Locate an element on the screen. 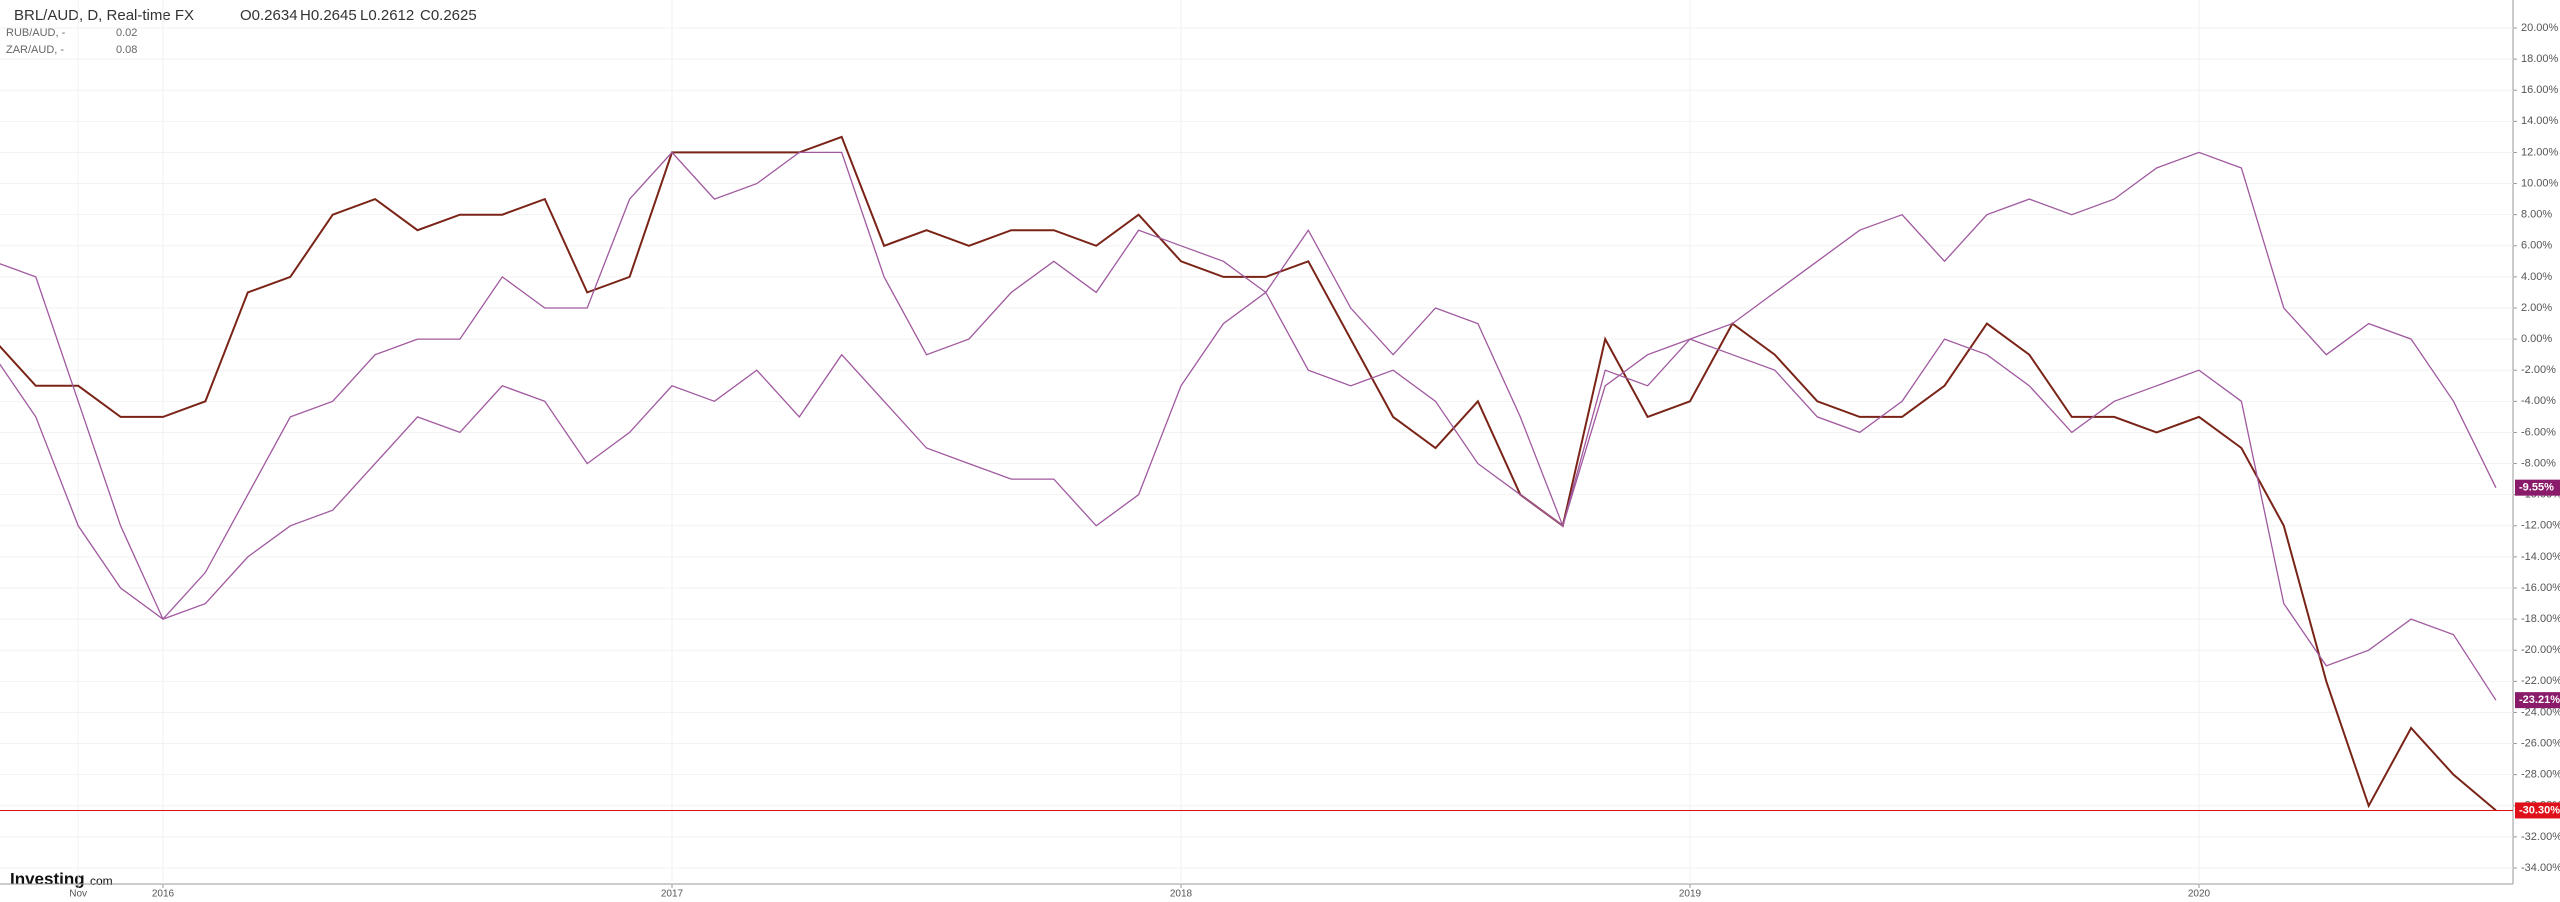  legend-entry: RUB/AUD, - is located at coordinates (36, 33).